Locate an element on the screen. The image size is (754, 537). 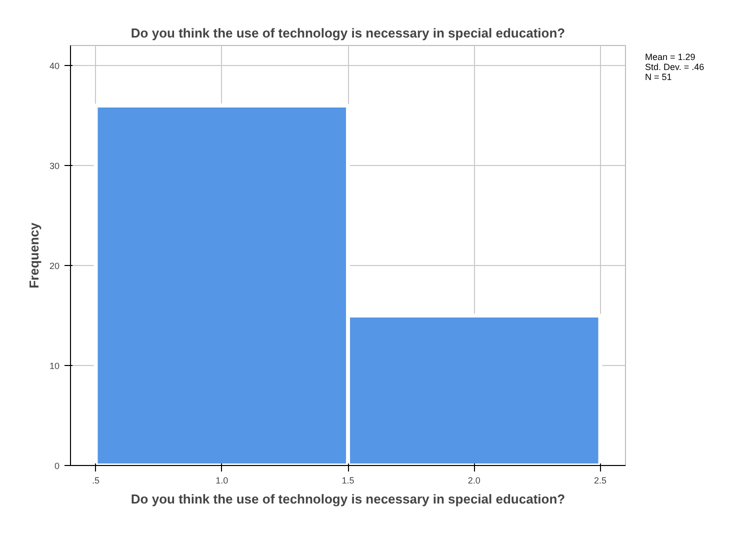
y-tick-label: 20 is located at coordinates (54, 266).